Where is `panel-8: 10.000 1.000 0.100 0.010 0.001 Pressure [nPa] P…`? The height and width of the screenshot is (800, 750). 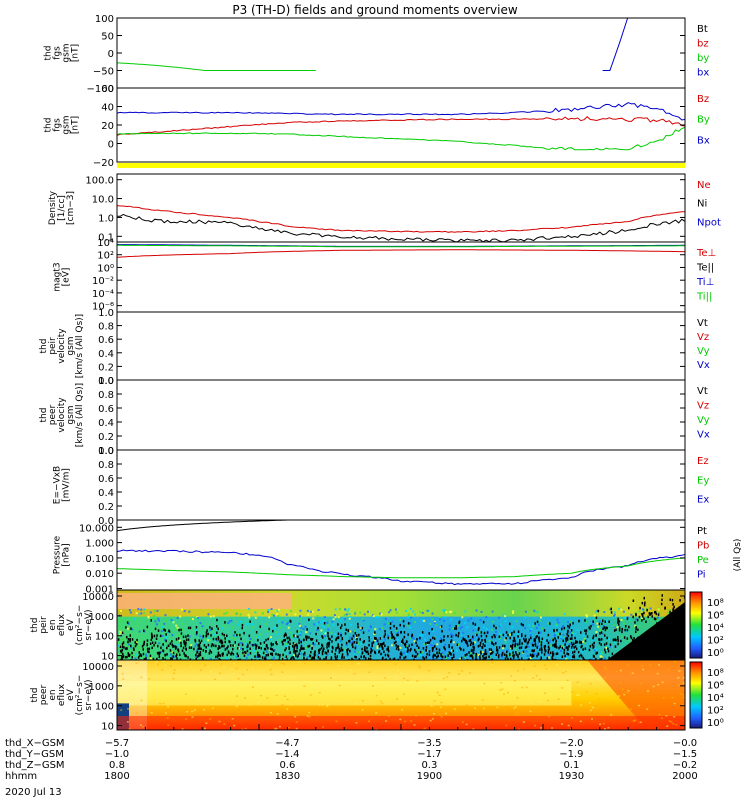
panel-8: 10.000 1.000 0.100 0.010 0.001 Pressure [nPa] P… is located at coordinates (398, 557).